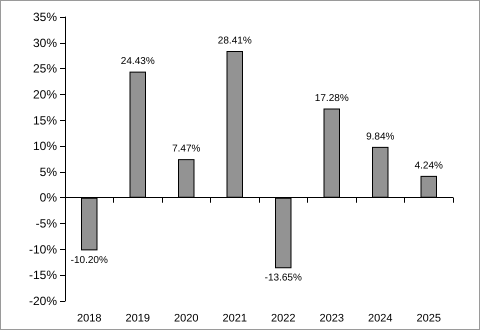 The image size is (480, 330). I want to click on x-tick-label: 2023, so click(332, 318).